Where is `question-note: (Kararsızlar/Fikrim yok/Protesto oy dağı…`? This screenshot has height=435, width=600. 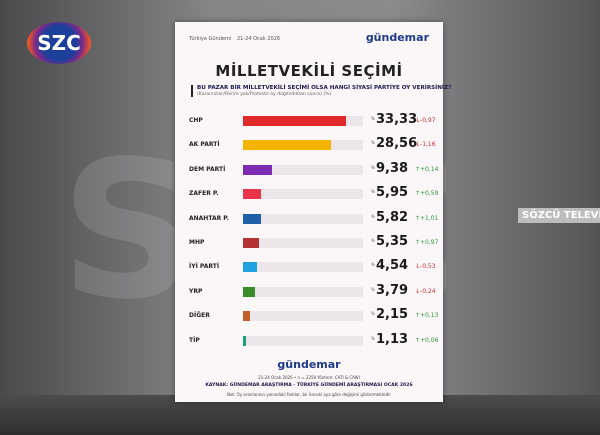
question-note: (Kararsızlar/Fikrim yok/Protesto oy dağı… is located at coordinates (264, 94).